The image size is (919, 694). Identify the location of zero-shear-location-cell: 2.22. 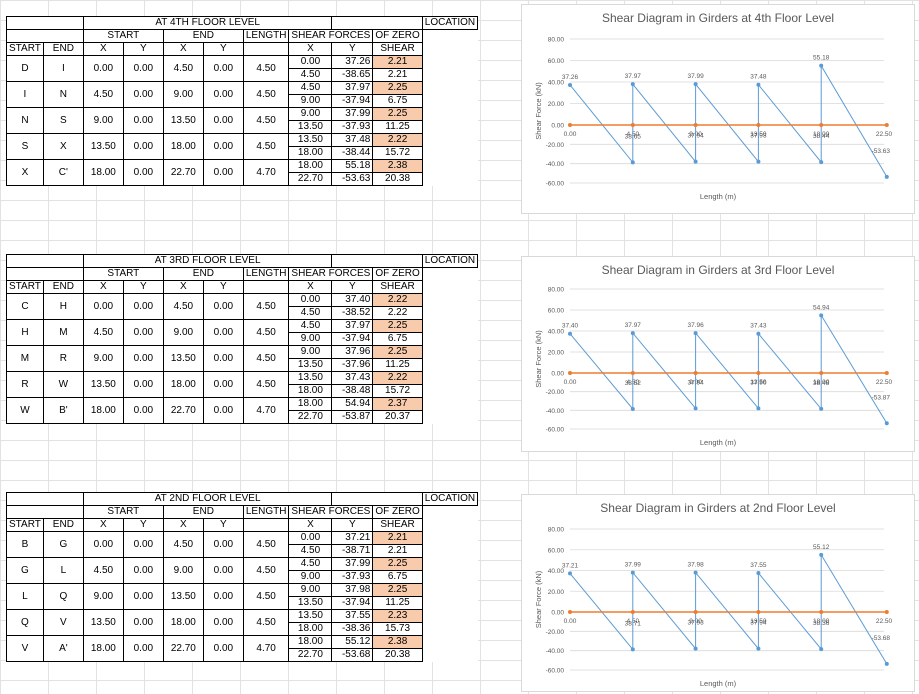
(397, 313).